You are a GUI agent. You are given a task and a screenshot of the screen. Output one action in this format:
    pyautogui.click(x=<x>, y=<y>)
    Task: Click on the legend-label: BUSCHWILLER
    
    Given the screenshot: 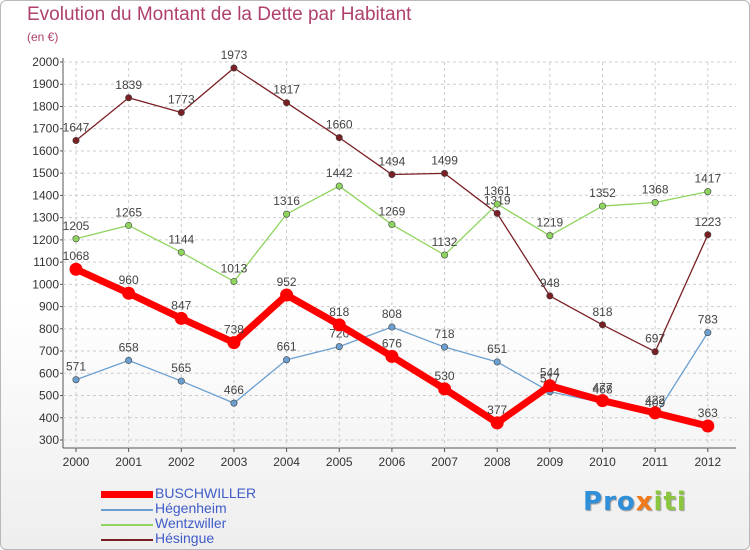 What is the action you would take?
    pyautogui.click(x=206, y=493)
    